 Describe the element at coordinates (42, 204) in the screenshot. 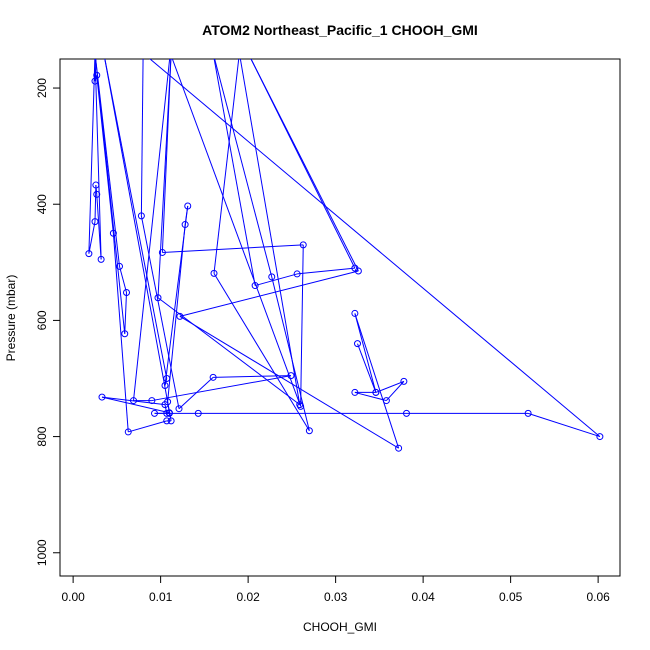

I see `y-tick-label: 400` at that location.